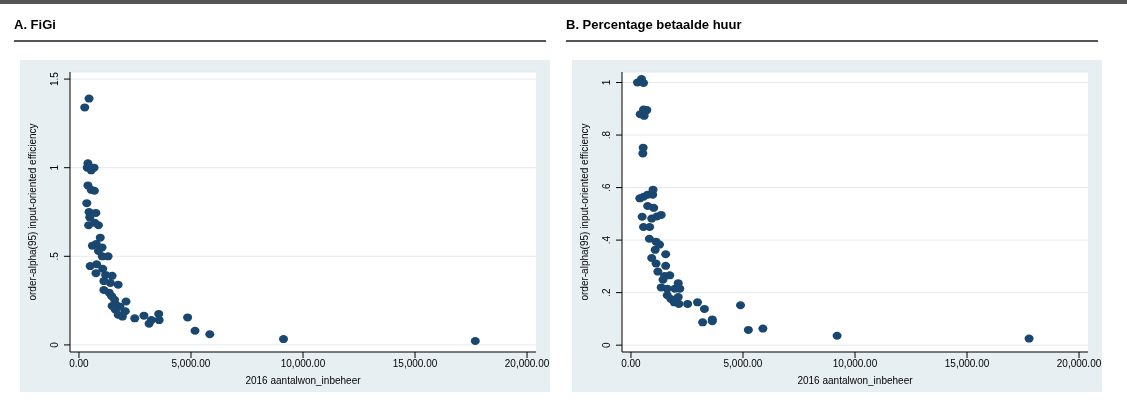 Image resolution: width=1127 pixels, height=400 pixels. What do you see at coordinates (606, 187) in the screenshot?
I see `y-tick-label: .6` at bounding box center [606, 187].